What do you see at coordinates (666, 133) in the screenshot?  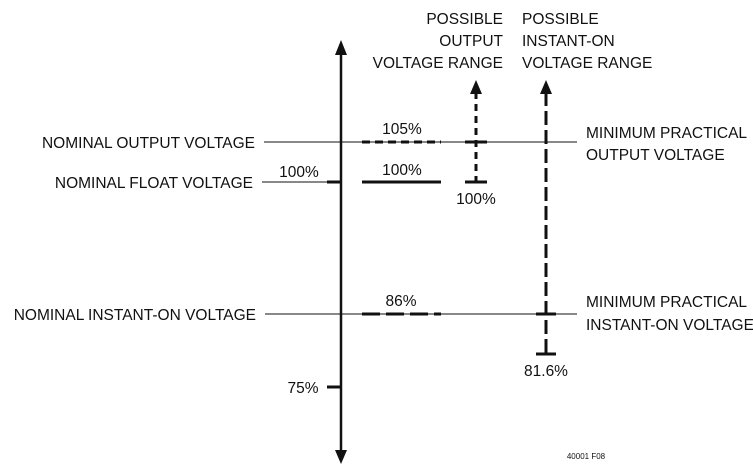 I see `min-output-label-1: MINIMUM PRACTICAL` at bounding box center [666, 133].